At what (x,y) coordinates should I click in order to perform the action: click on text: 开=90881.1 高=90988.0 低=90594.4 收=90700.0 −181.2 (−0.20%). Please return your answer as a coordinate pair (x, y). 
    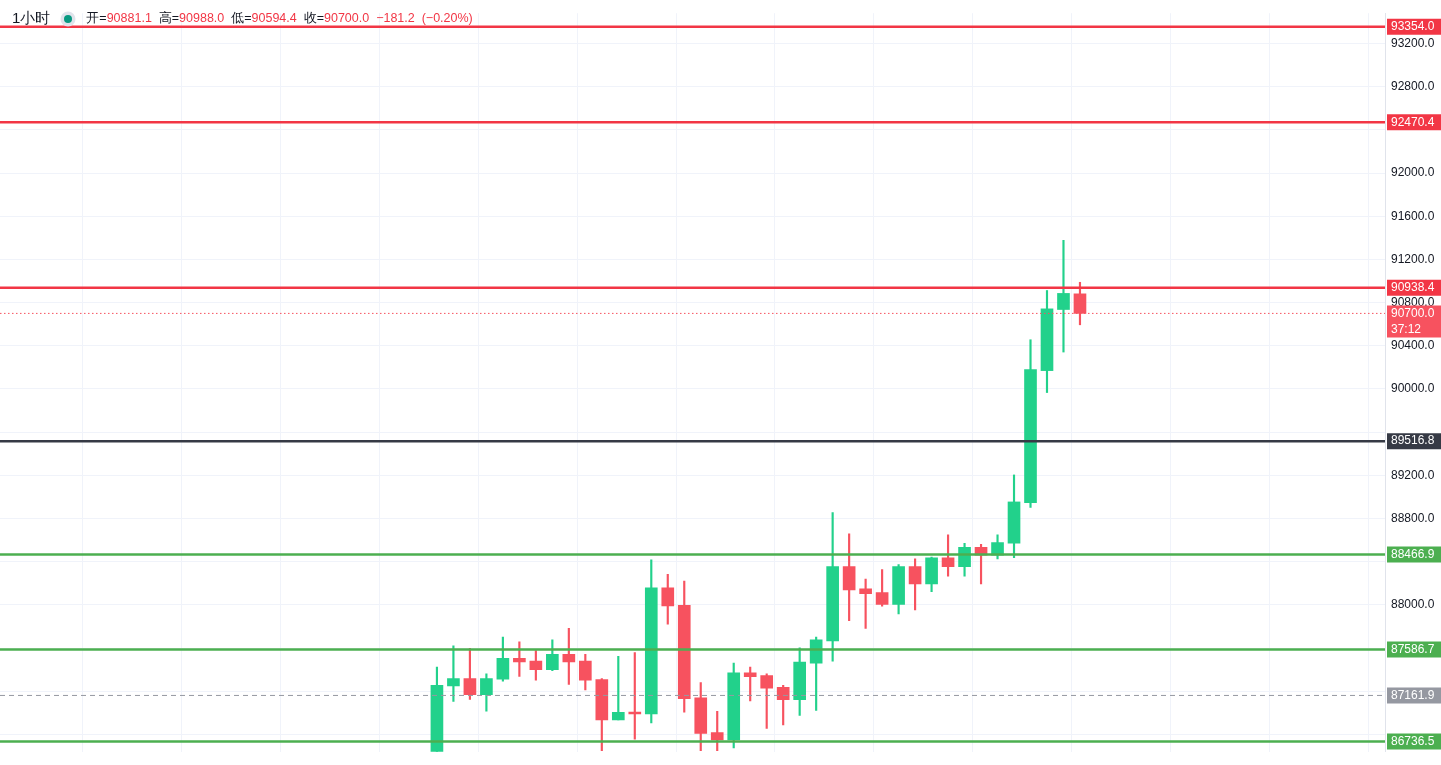
    Looking at the image, I should click on (279, 18).